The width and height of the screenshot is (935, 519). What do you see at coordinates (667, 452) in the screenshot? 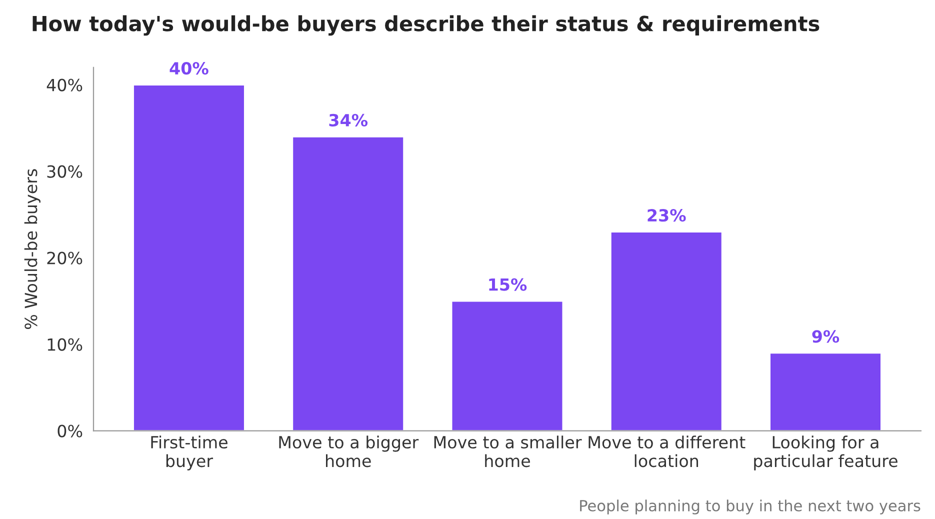
I see `x-tick-label: Move to a different location` at bounding box center [667, 452].